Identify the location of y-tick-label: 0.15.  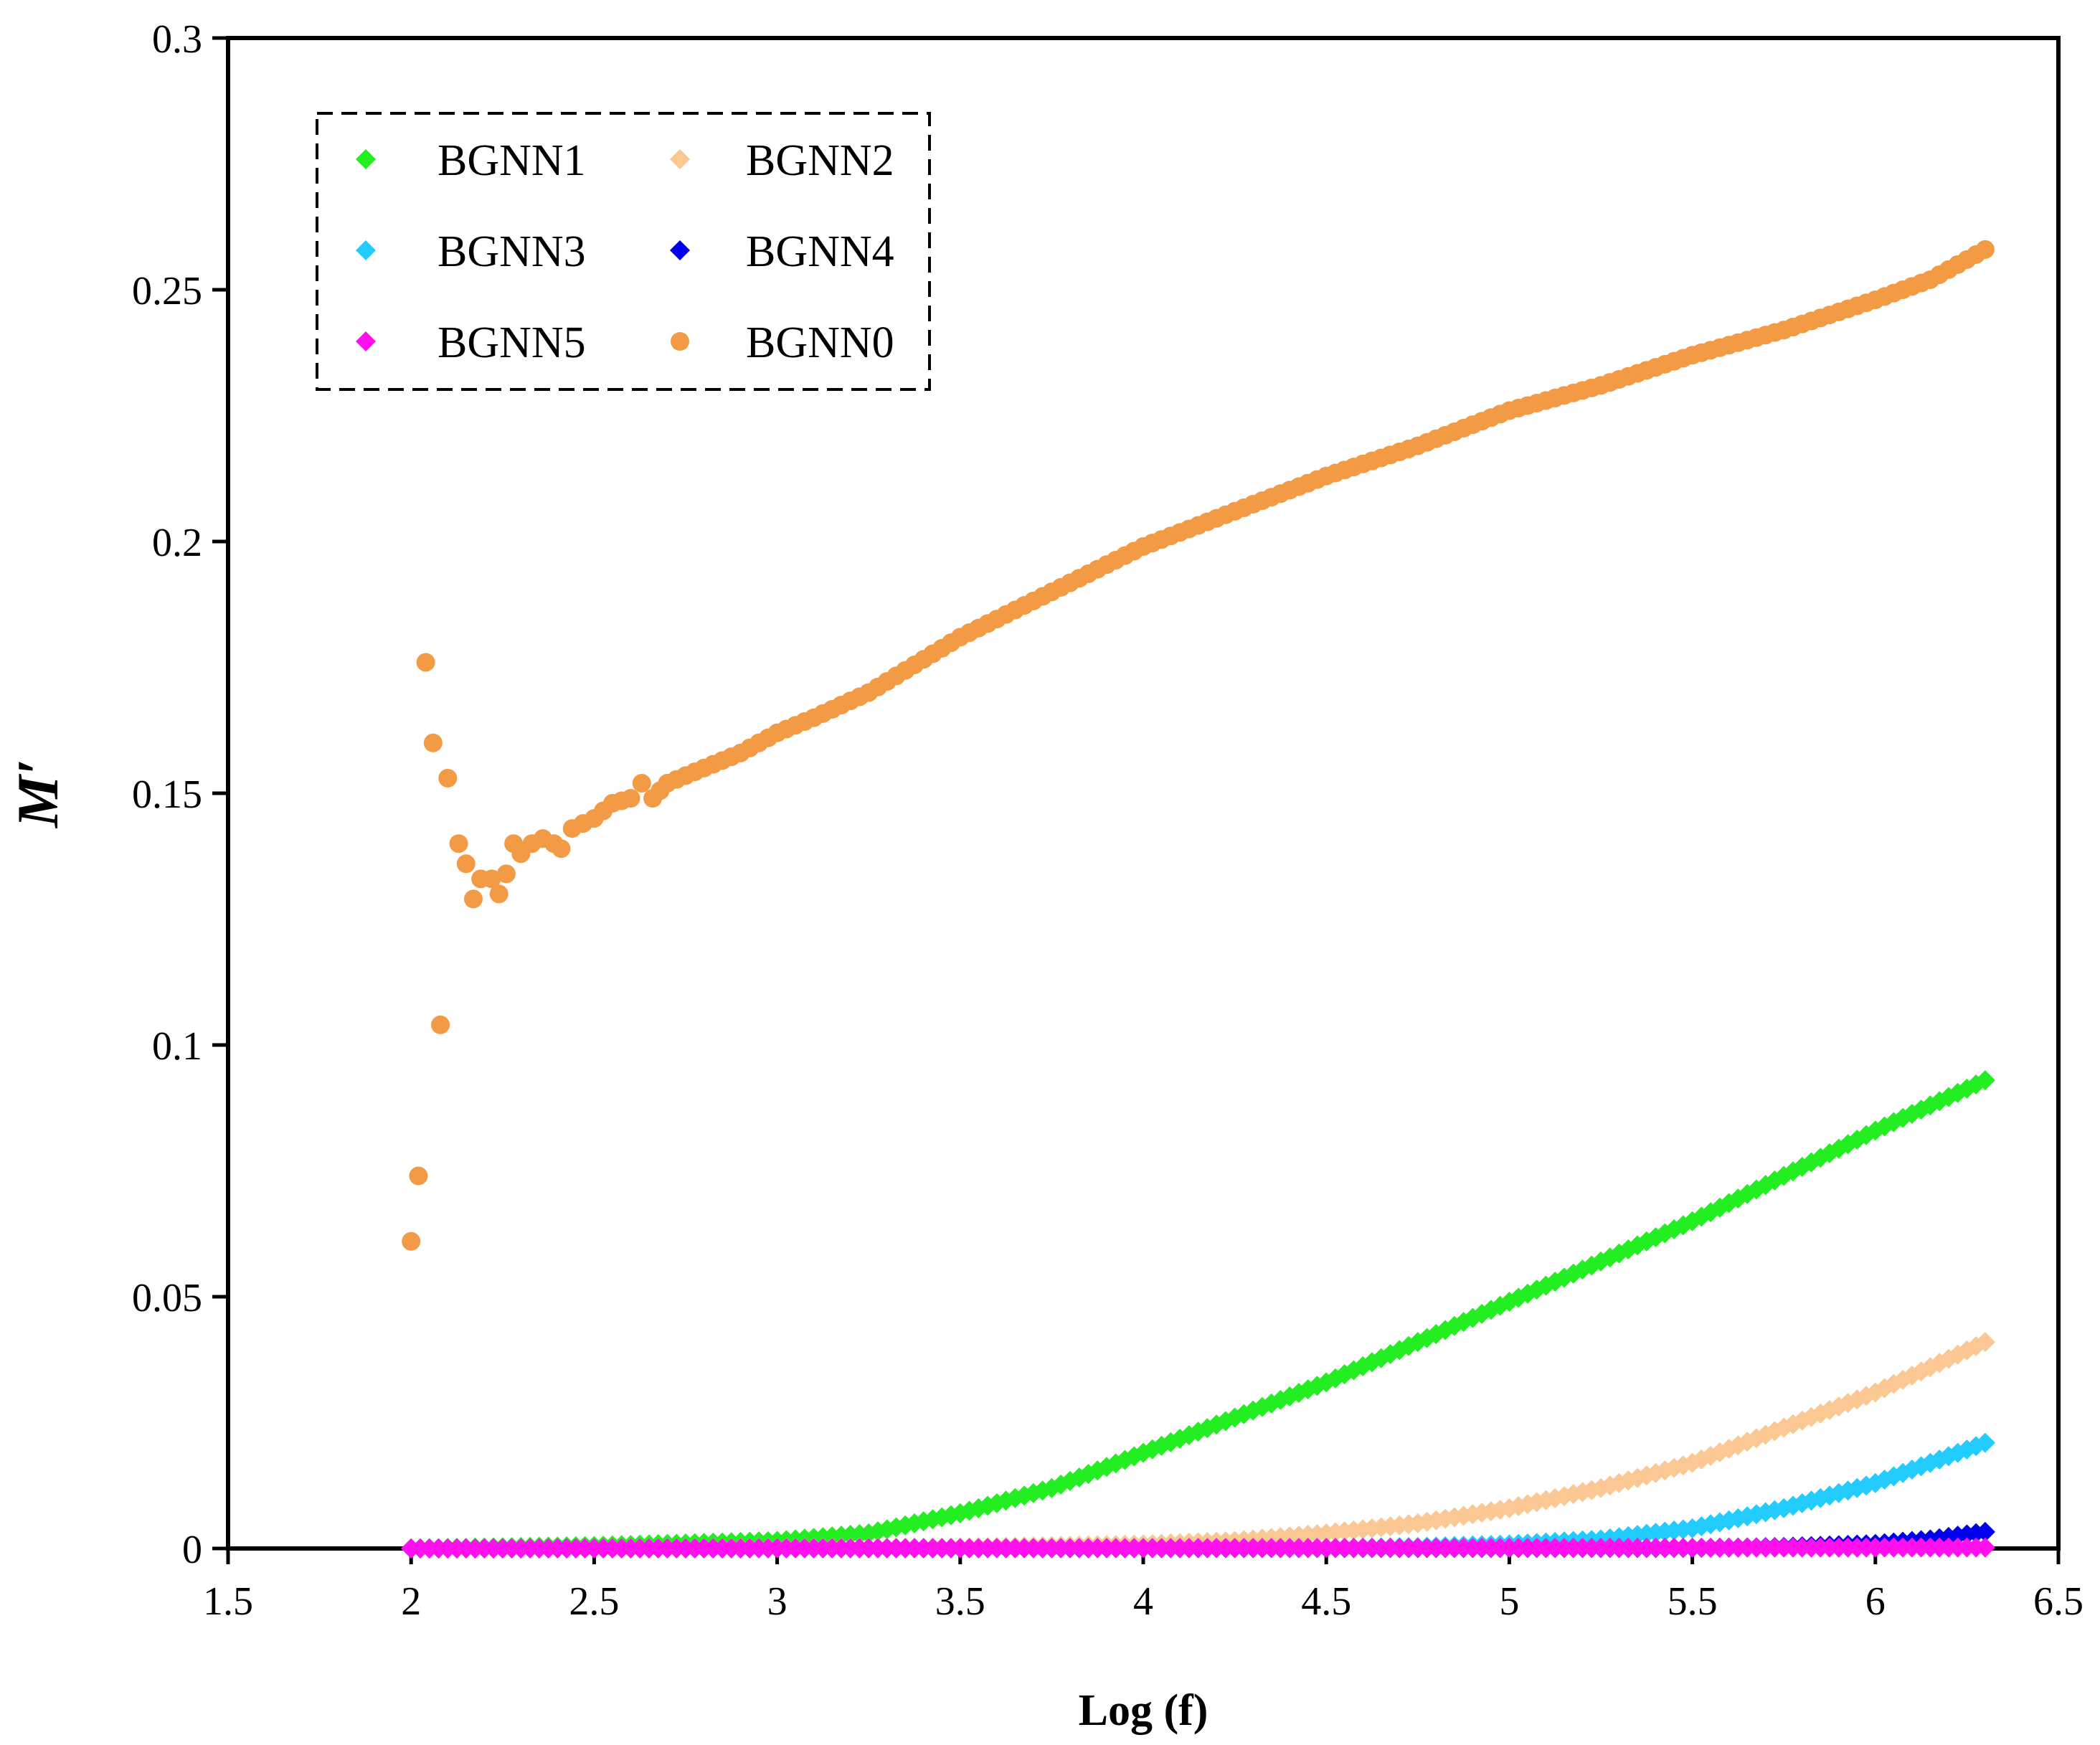
(167, 794).